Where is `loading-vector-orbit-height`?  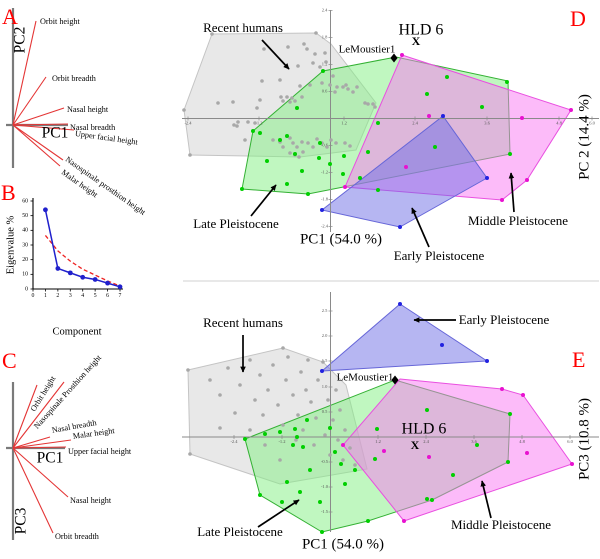
loading-vector-orbit-height is located at coordinates (24, 73).